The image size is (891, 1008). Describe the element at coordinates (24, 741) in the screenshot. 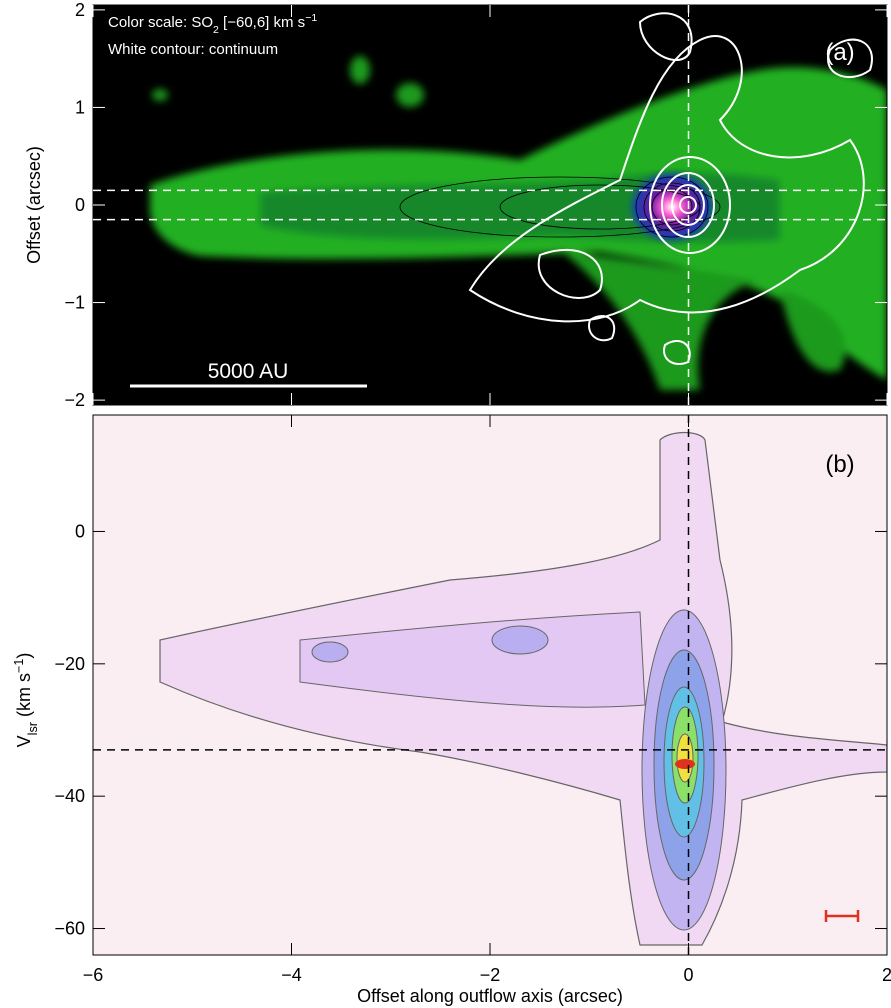

I see `text-part: V` at that location.